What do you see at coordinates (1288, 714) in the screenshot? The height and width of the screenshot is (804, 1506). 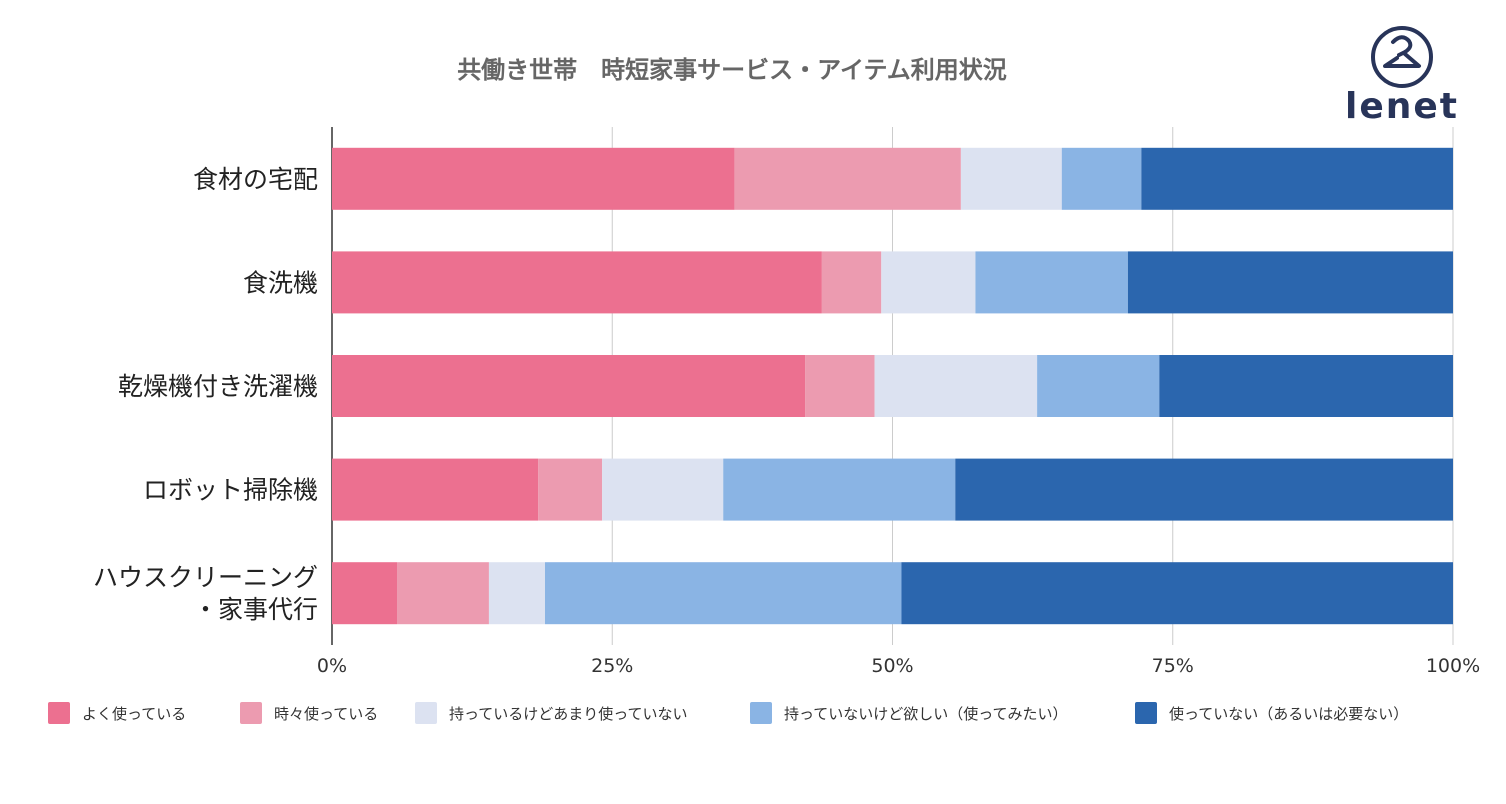 I see `legend-label: 使っていない（あるいは必要ない）` at bounding box center [1288, 714].